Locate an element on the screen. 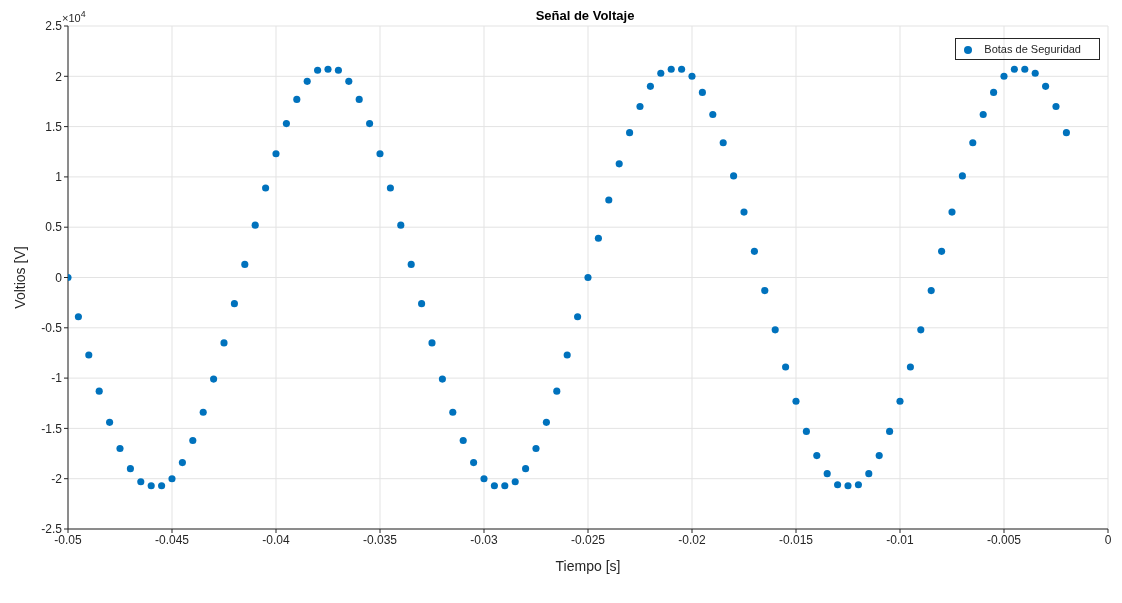  y-tick-label: 0.5 is located at coordinates (54, 227).